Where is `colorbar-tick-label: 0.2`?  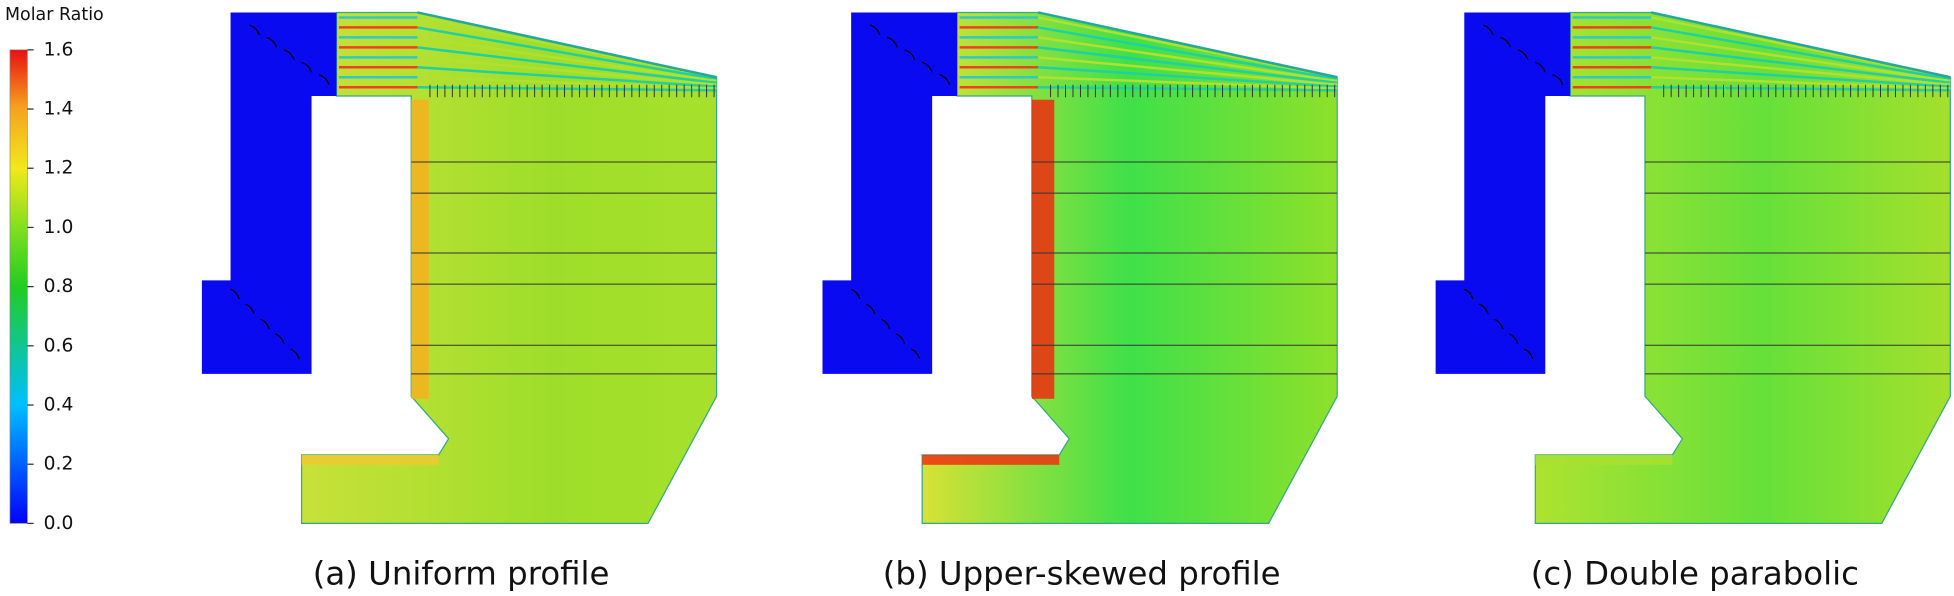 colorbar-tick-label: 0.2 is located at coordinates (59, 464).